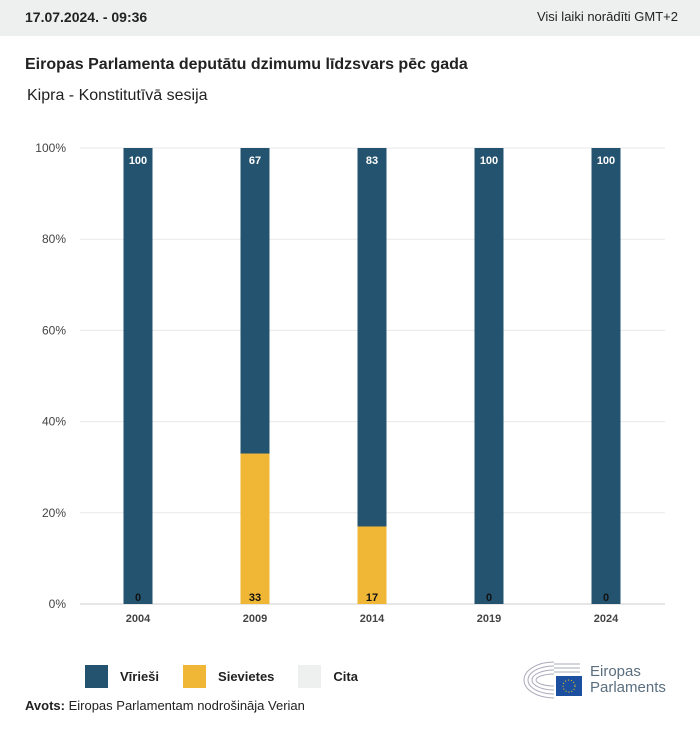  Describe the element at coordinates (255, 598) in the screenshot. I see `data-label-women: 33` at that location.